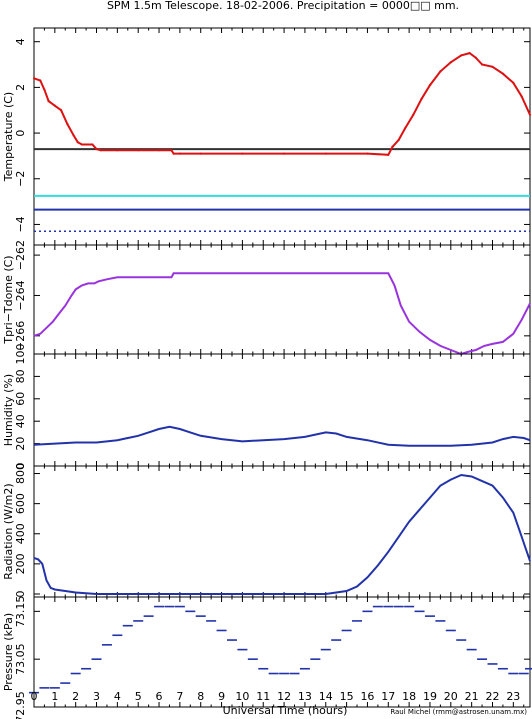 Image resolution: width=532 pixels, height=719 pixels. What do you see at coordinates (117, 696) in the screenshot?
I see `x-tick-label: 4` at bounding box center [117, 696].